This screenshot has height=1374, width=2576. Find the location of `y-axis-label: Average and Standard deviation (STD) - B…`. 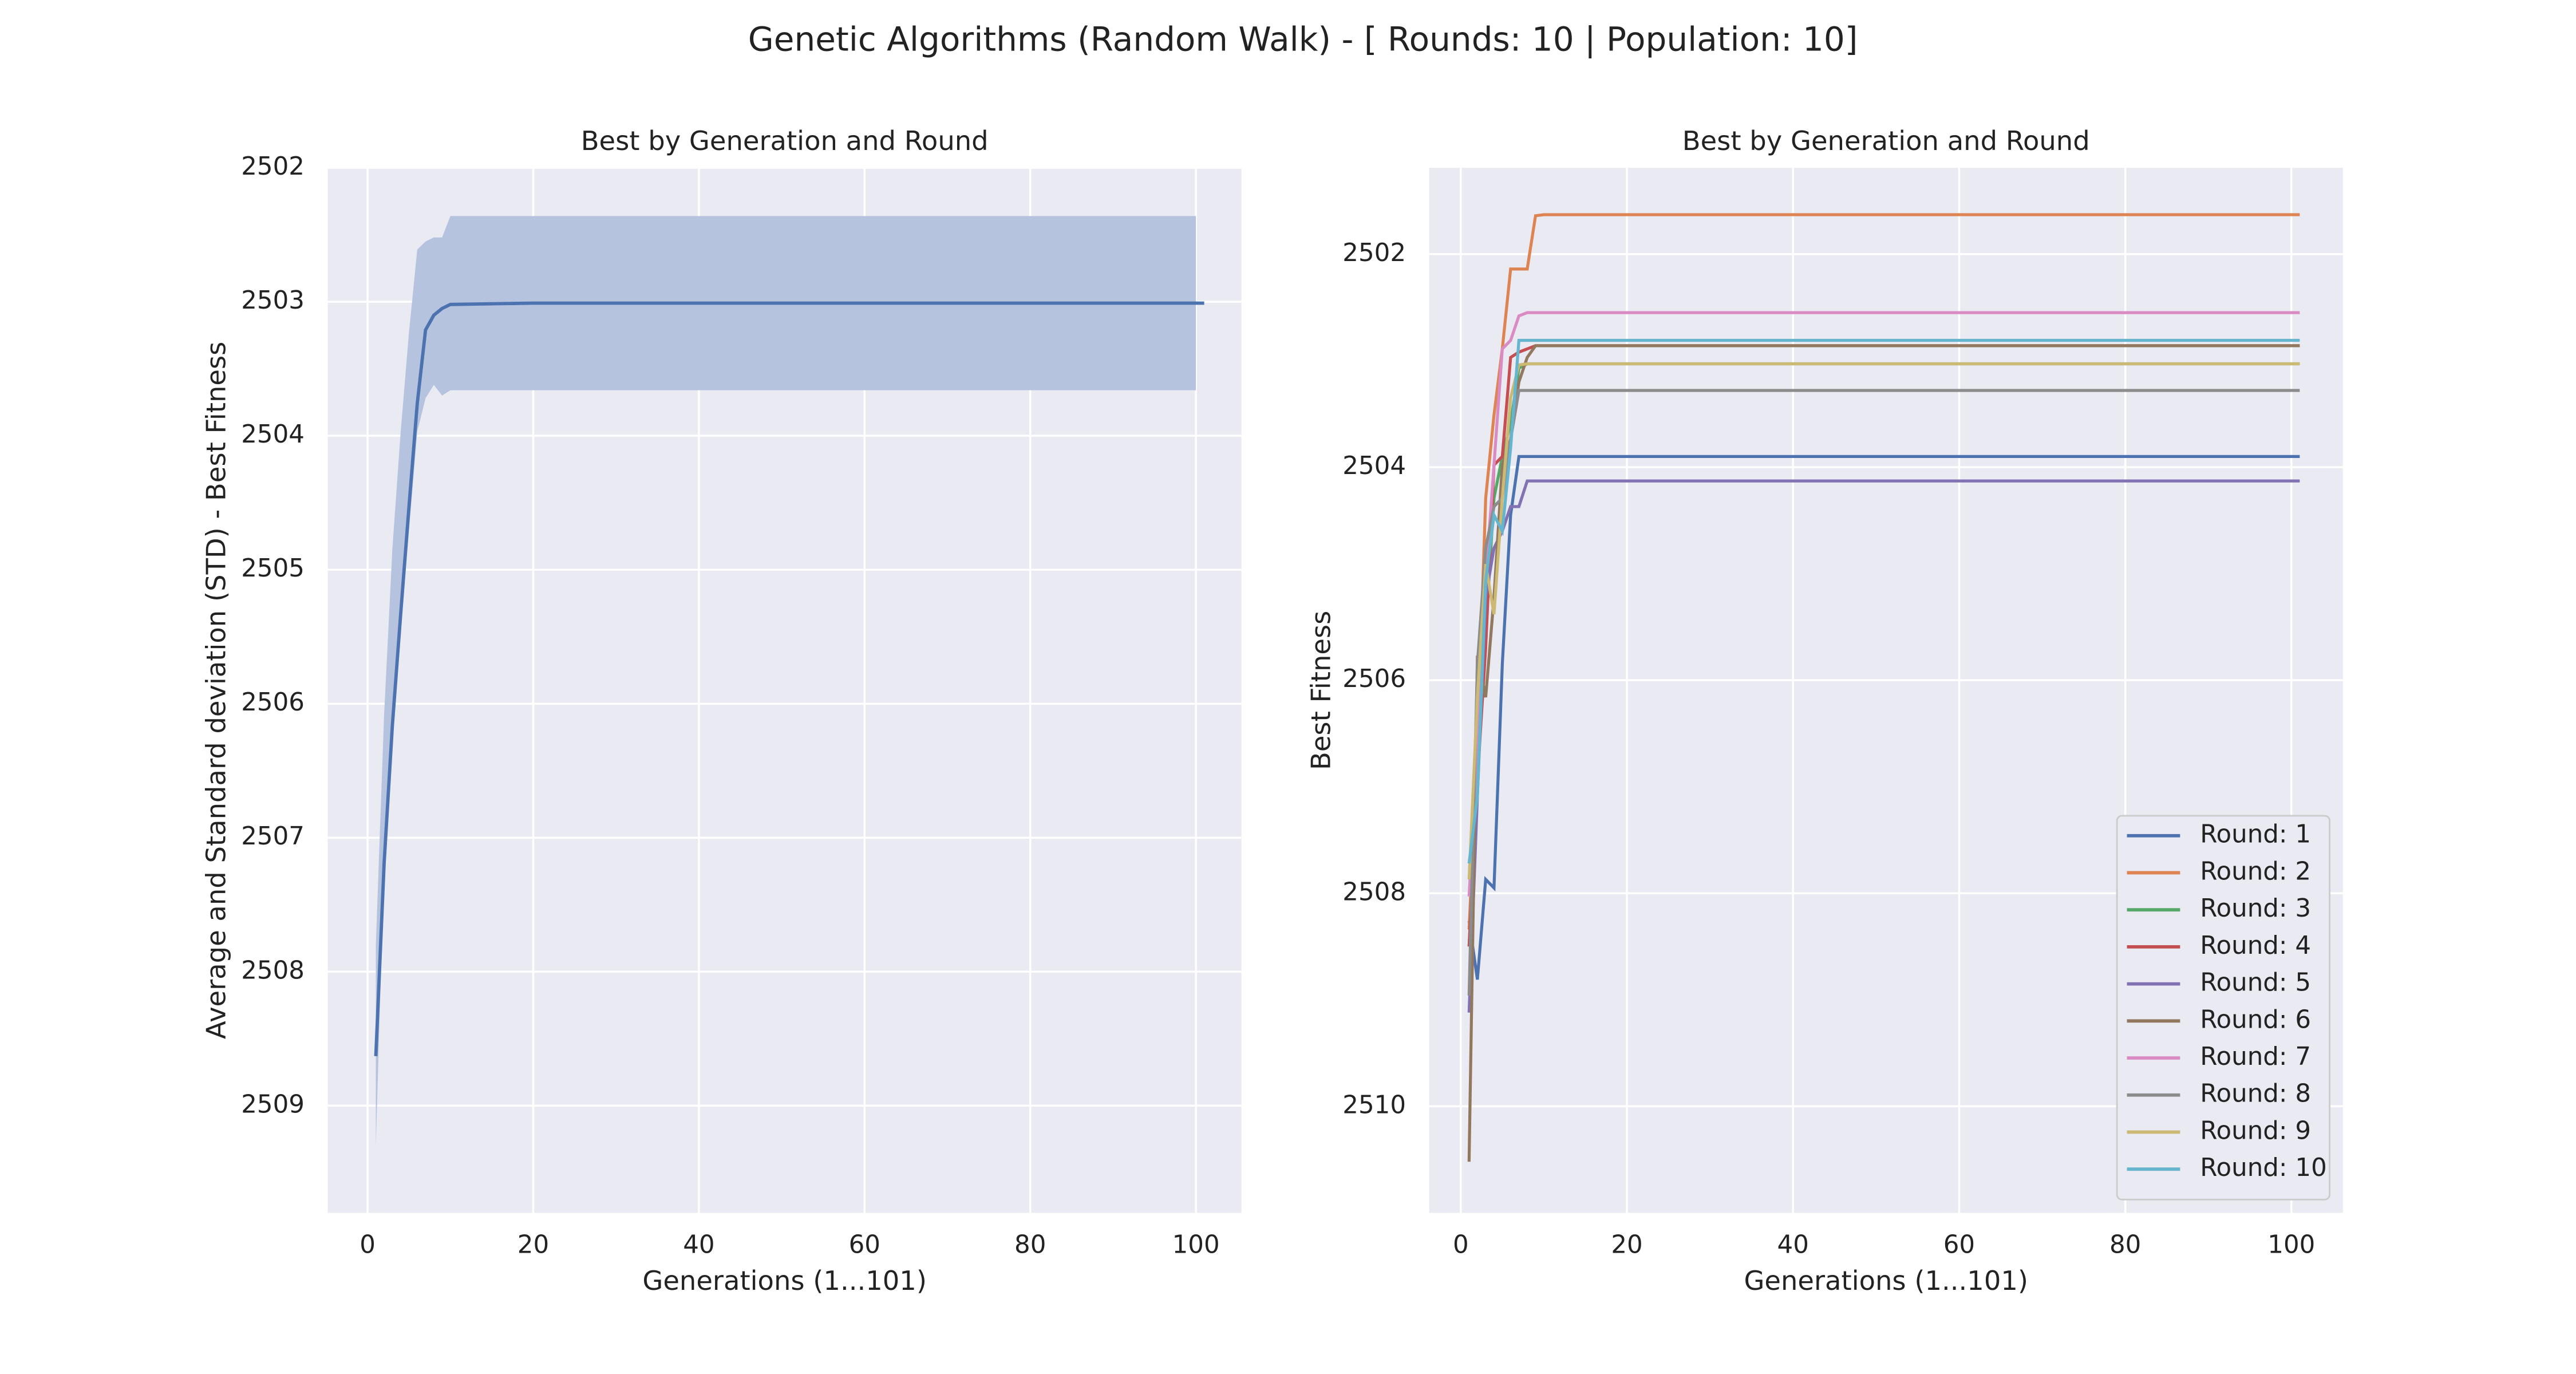

y-axis-label: Average and Standard deviation (STD) - B… is located at coordinates (216, 690).